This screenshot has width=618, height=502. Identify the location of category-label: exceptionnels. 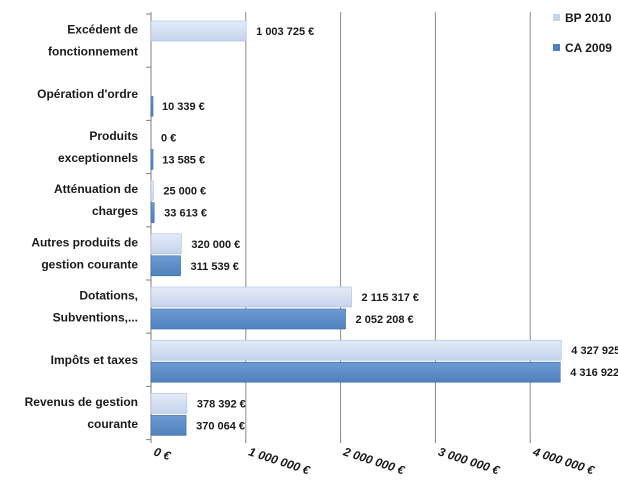
(98, 158).